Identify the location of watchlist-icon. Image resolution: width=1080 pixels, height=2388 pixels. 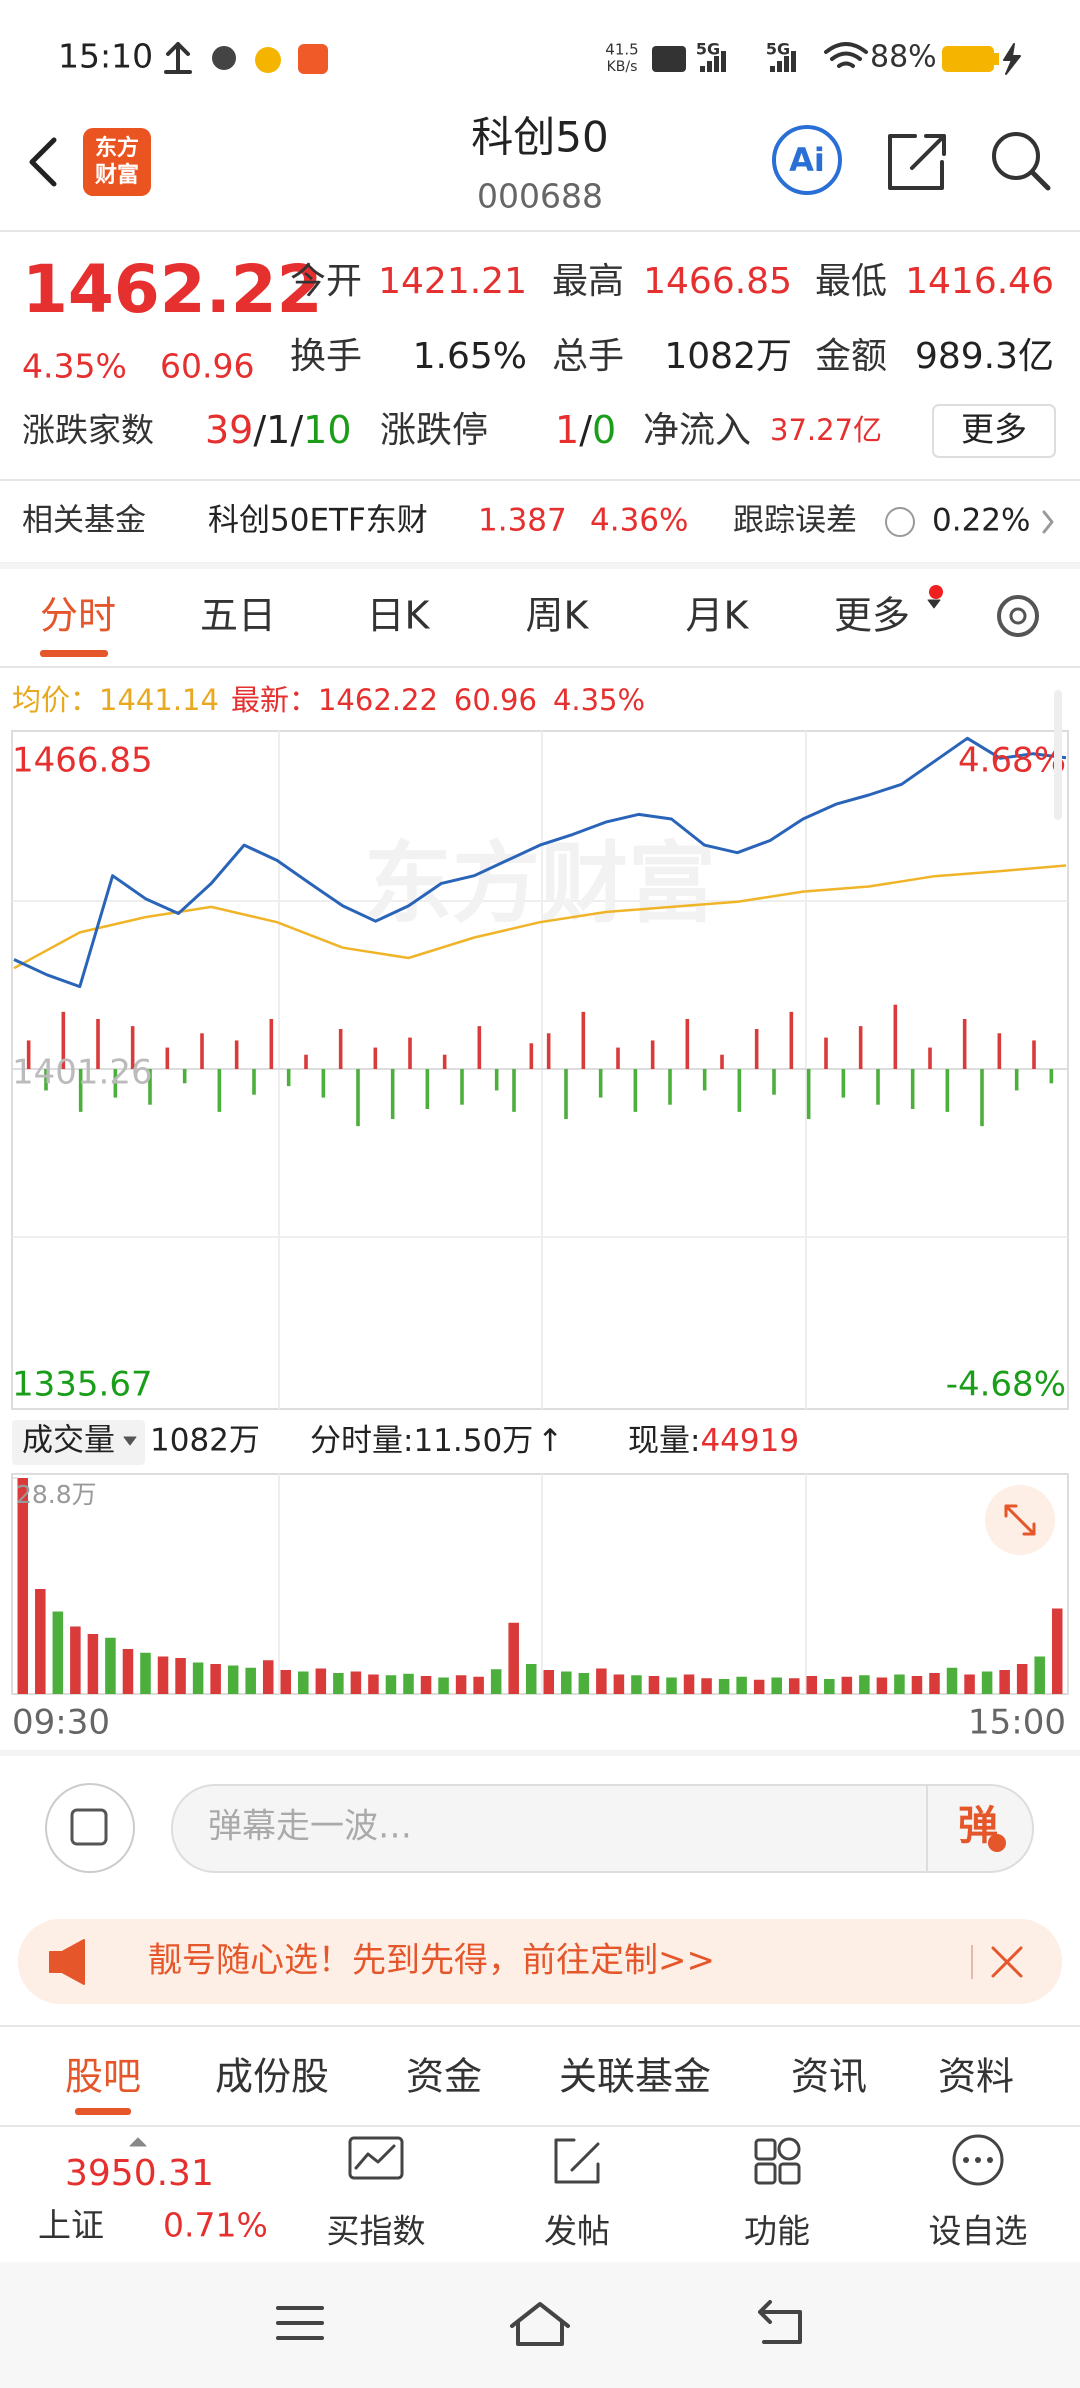
(978, 2160).